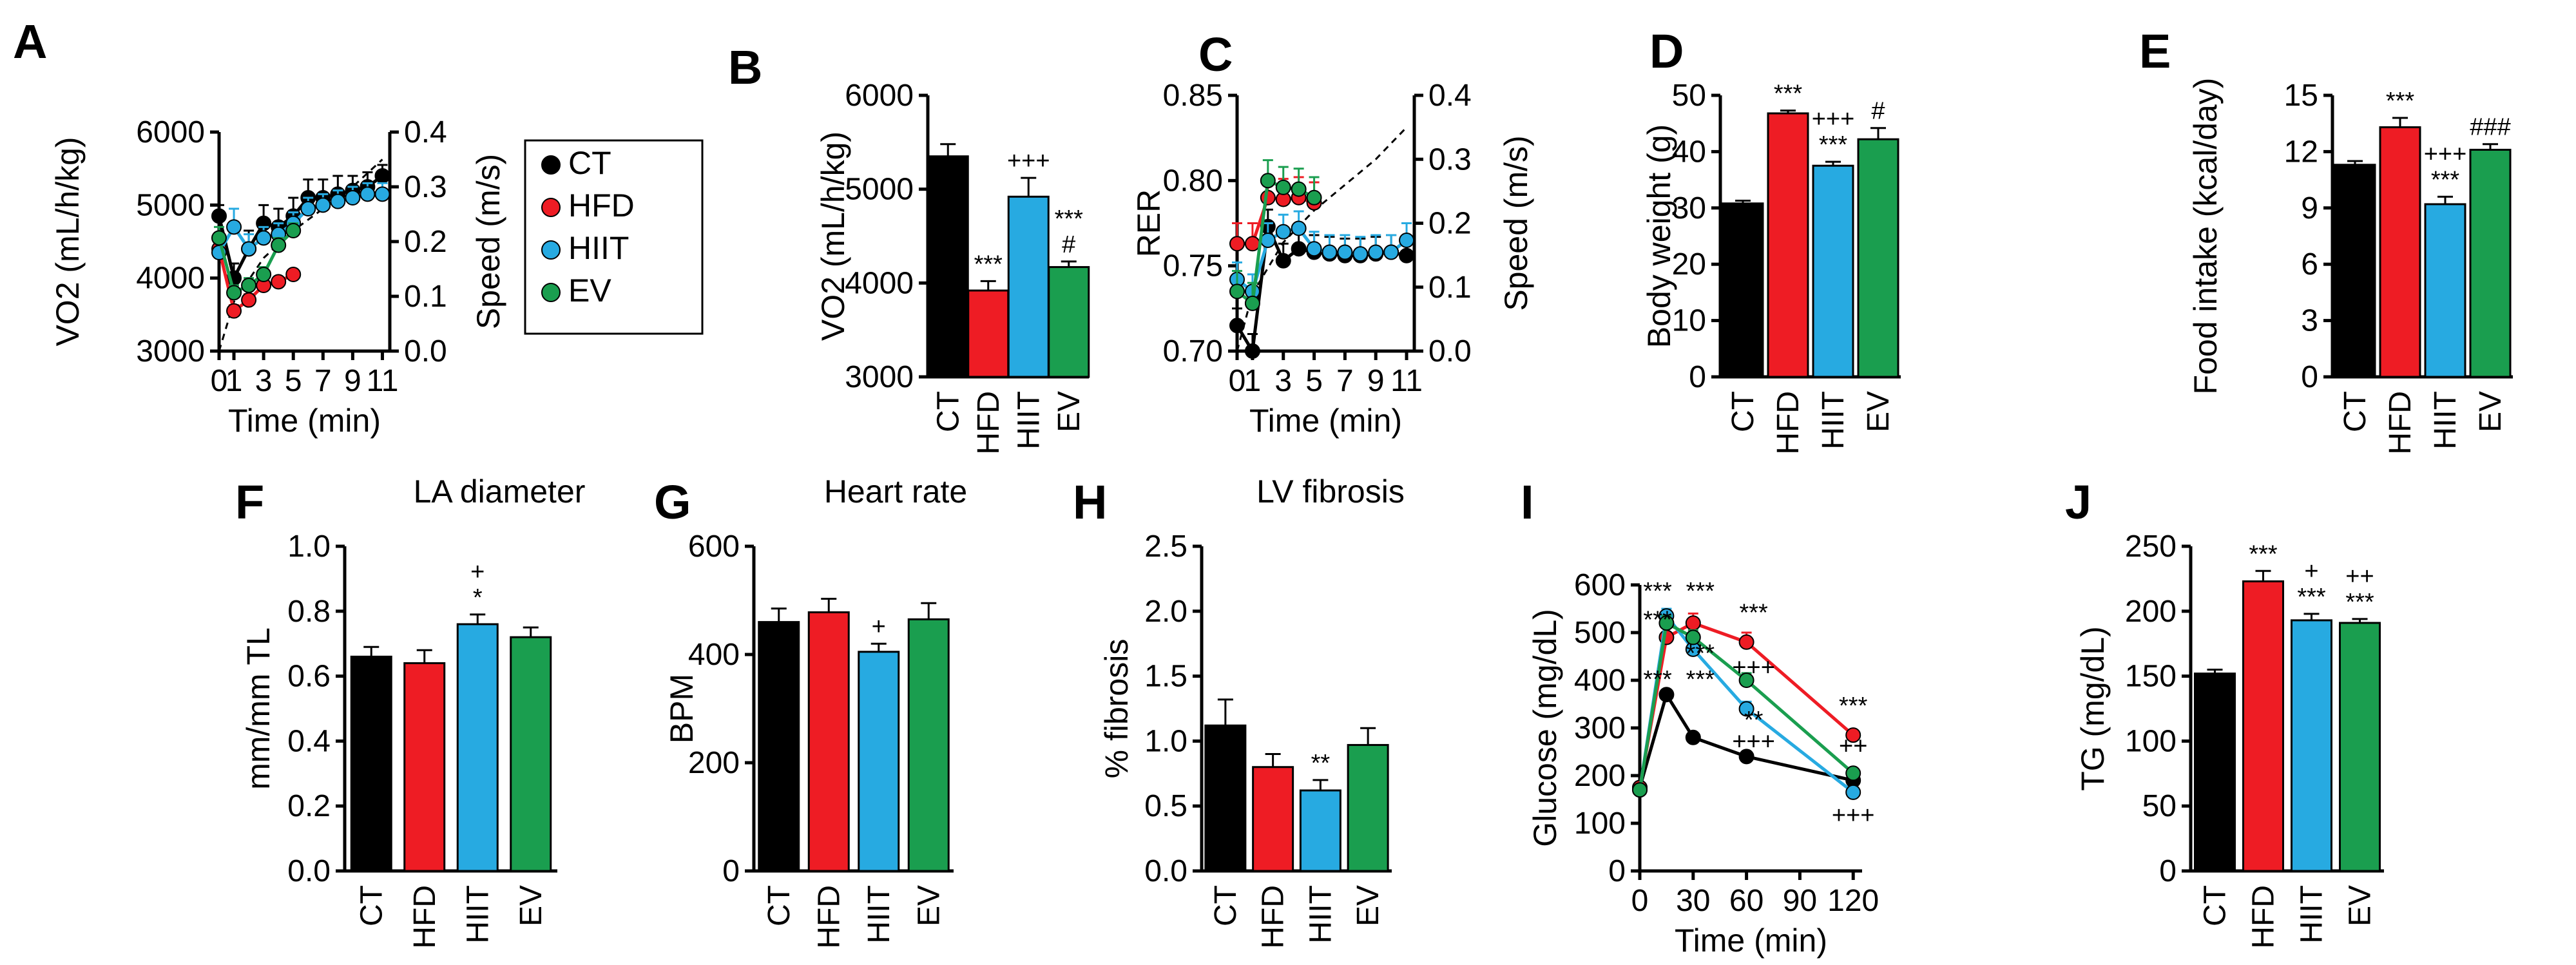  I want to click on panel-label: D, so click(1667, 51).